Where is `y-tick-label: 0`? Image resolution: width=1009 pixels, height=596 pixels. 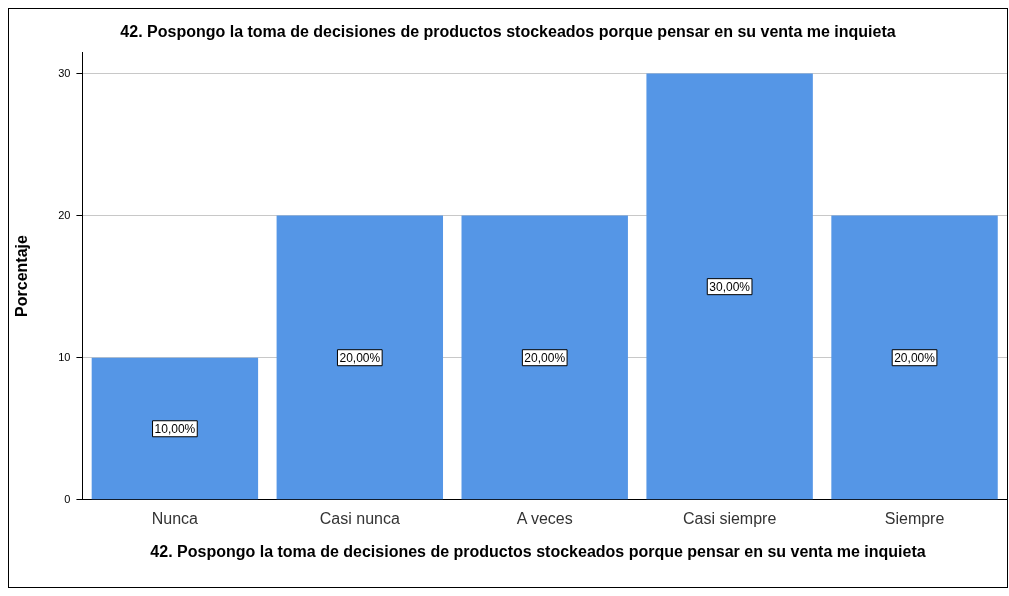 y-tick-label: 0 is located at coordinates (67, 498).